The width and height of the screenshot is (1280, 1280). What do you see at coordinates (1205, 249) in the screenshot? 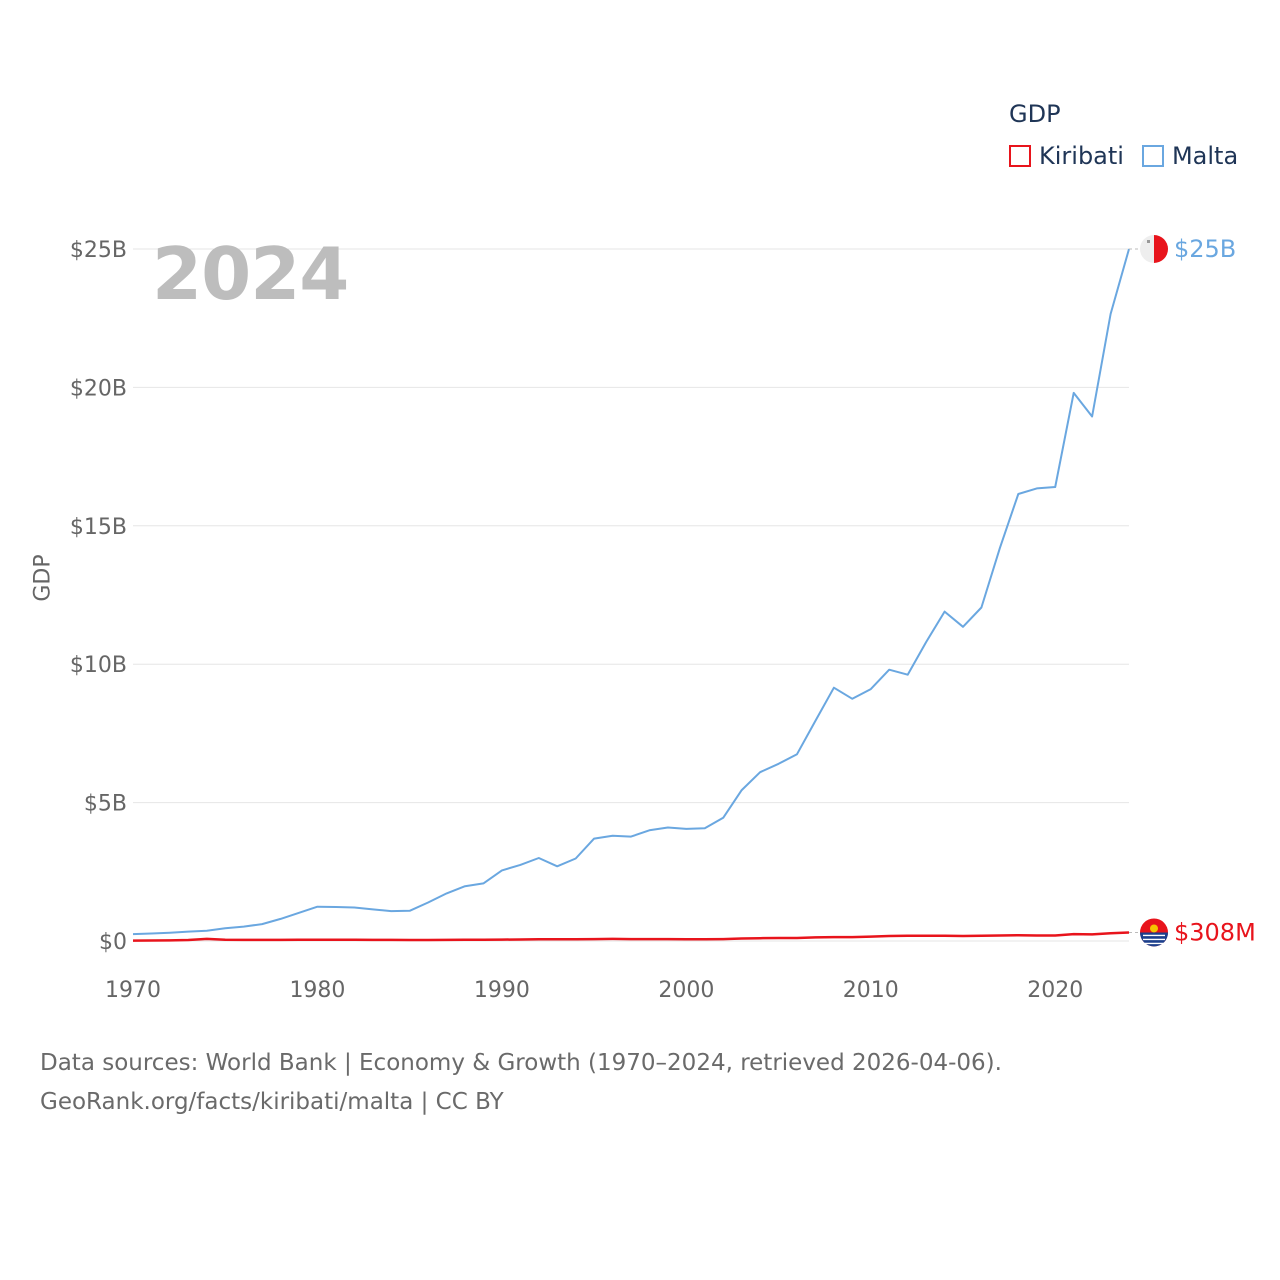
I see `end-value-label-malta: $25B` at bounding box center [1205, 249].